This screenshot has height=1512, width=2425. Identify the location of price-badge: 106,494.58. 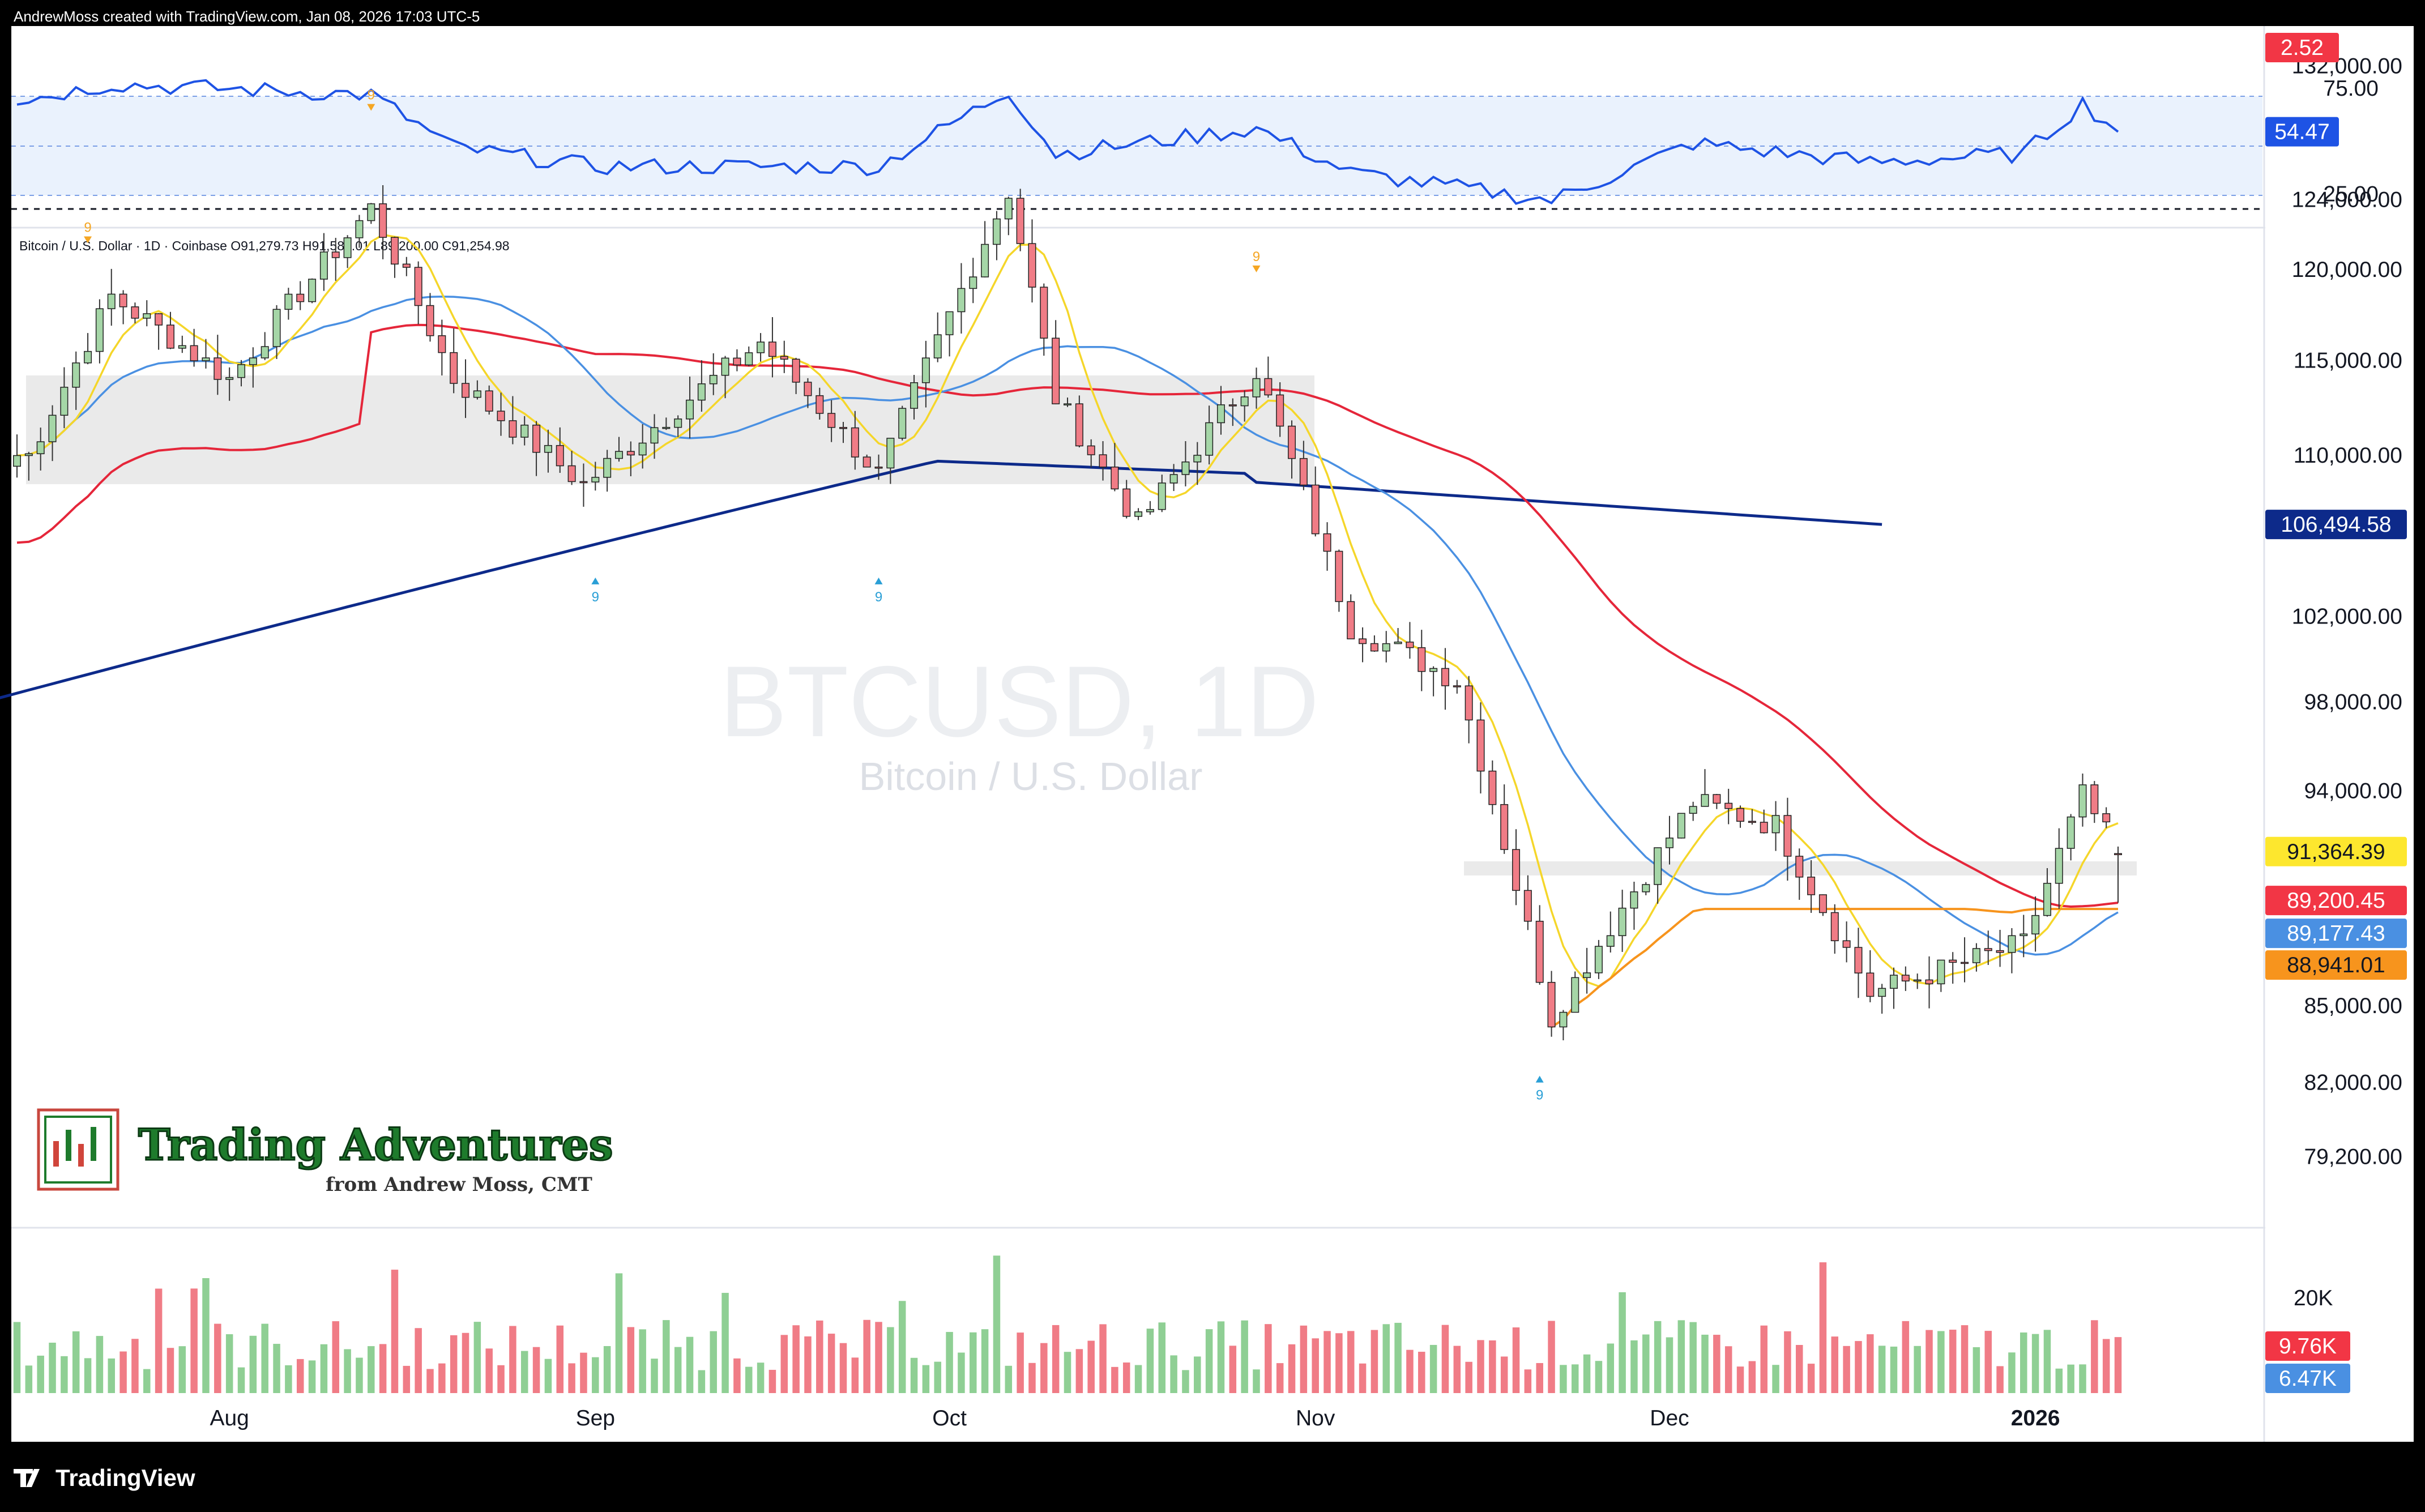
(2336, 525).